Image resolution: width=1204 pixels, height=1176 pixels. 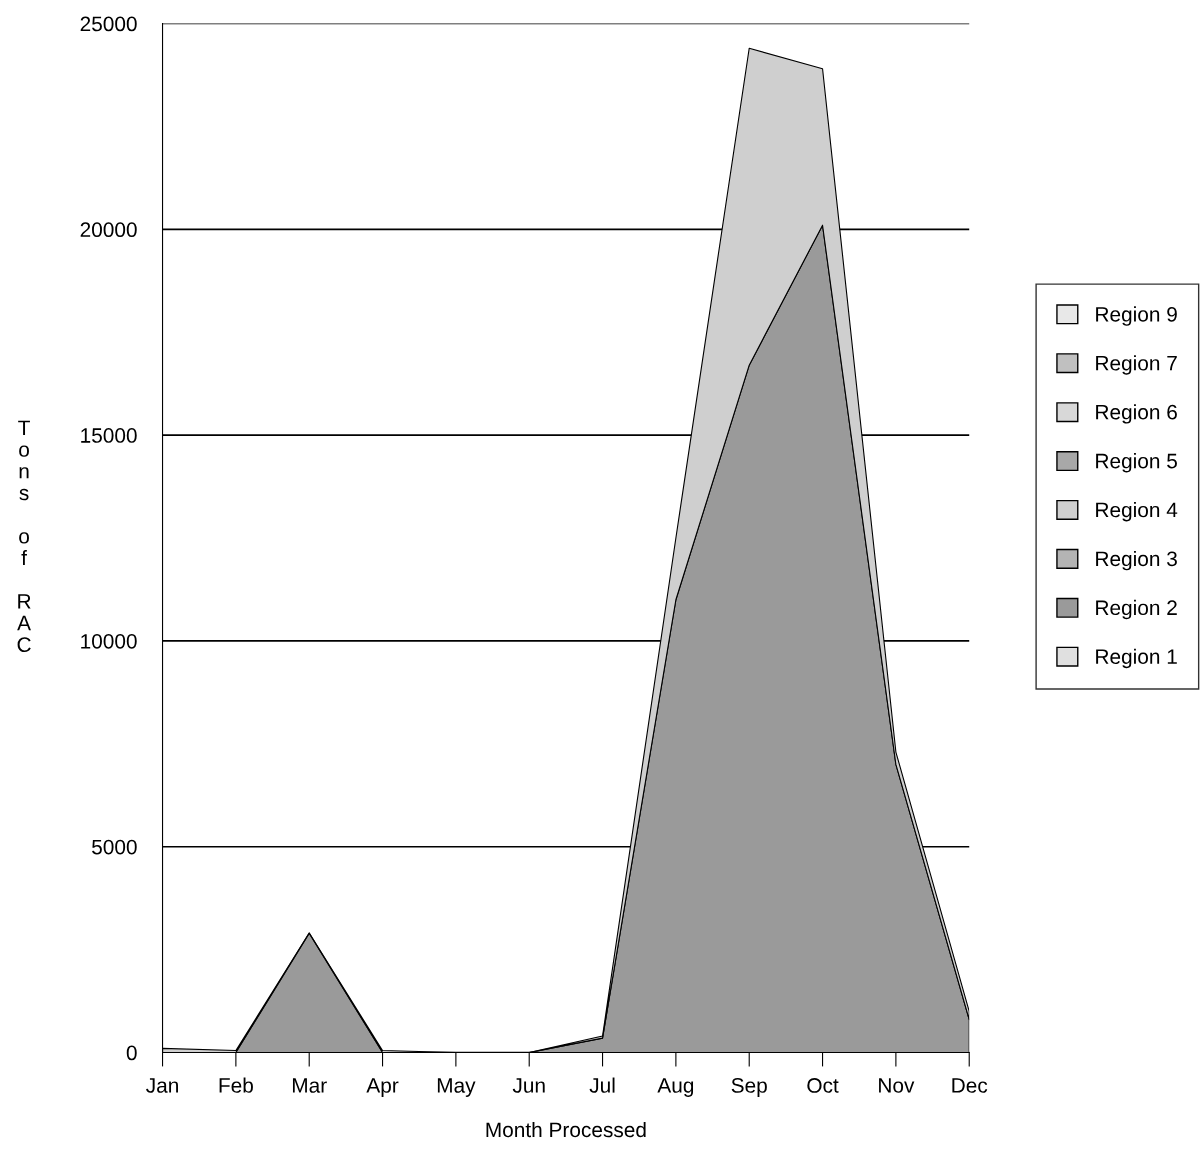 What do you see at coordinates (131, 1053) in the screenshot?
I see `y-tick-label: 0` at bounding box center [131, 1053].